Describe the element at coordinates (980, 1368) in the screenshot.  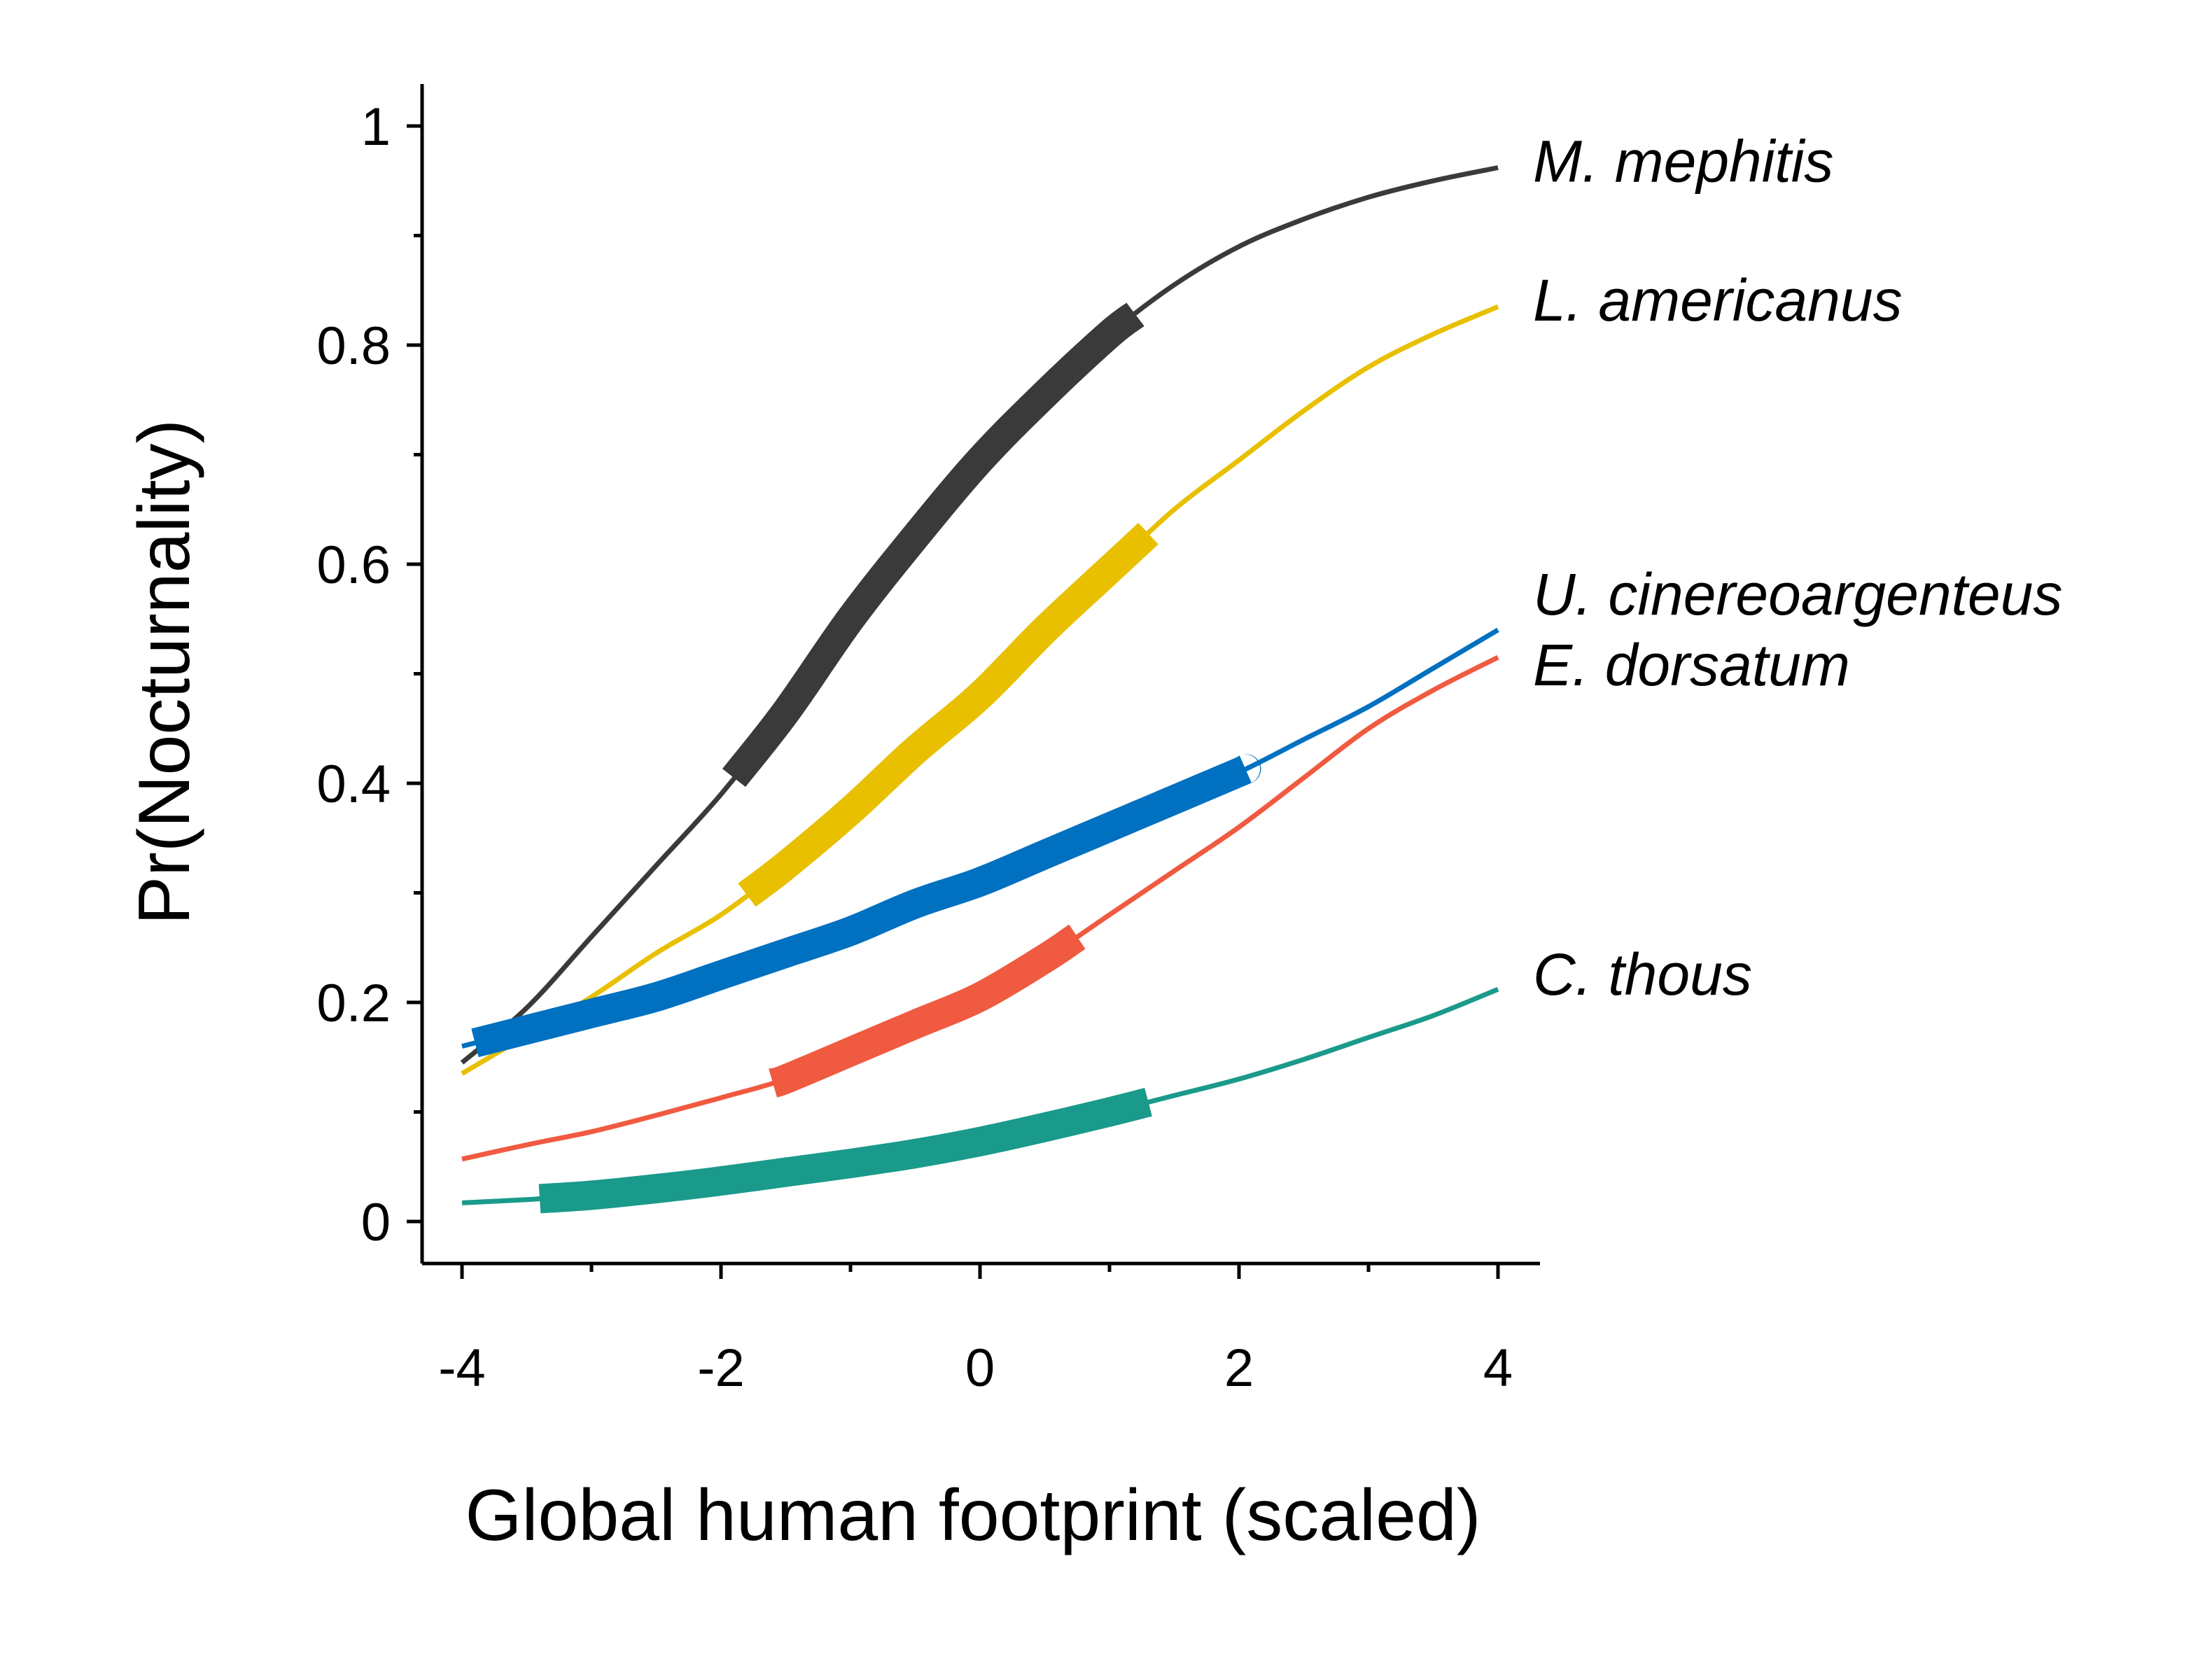
I see `x-tick-label: 0` at that location.